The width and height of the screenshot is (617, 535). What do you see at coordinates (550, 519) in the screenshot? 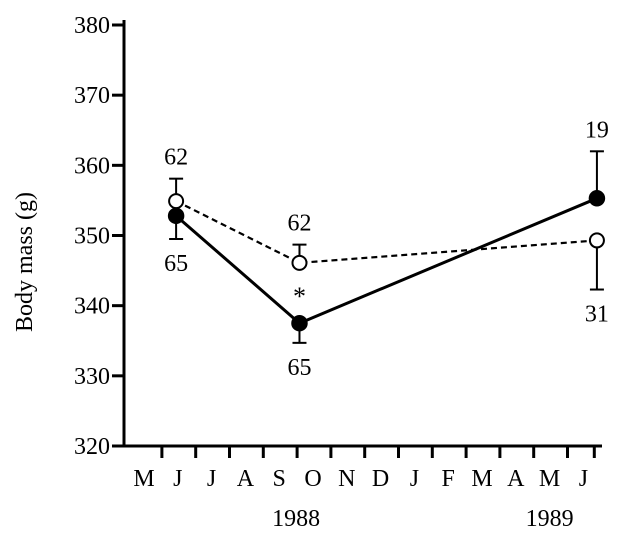
I see `year-label: 1989` at bounding box center [550, 519].